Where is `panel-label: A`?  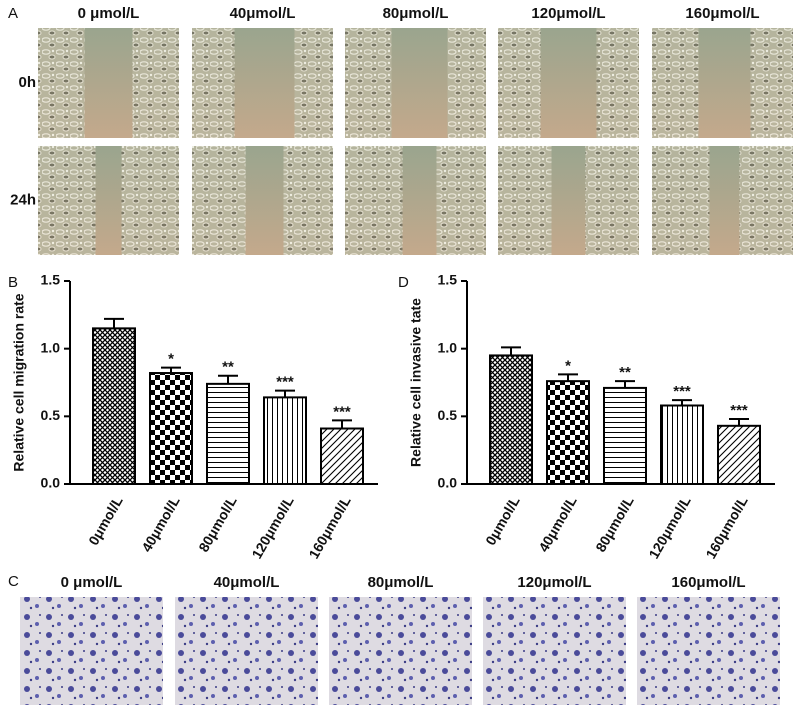 panel-label: A is located at coordinates (13, 13).